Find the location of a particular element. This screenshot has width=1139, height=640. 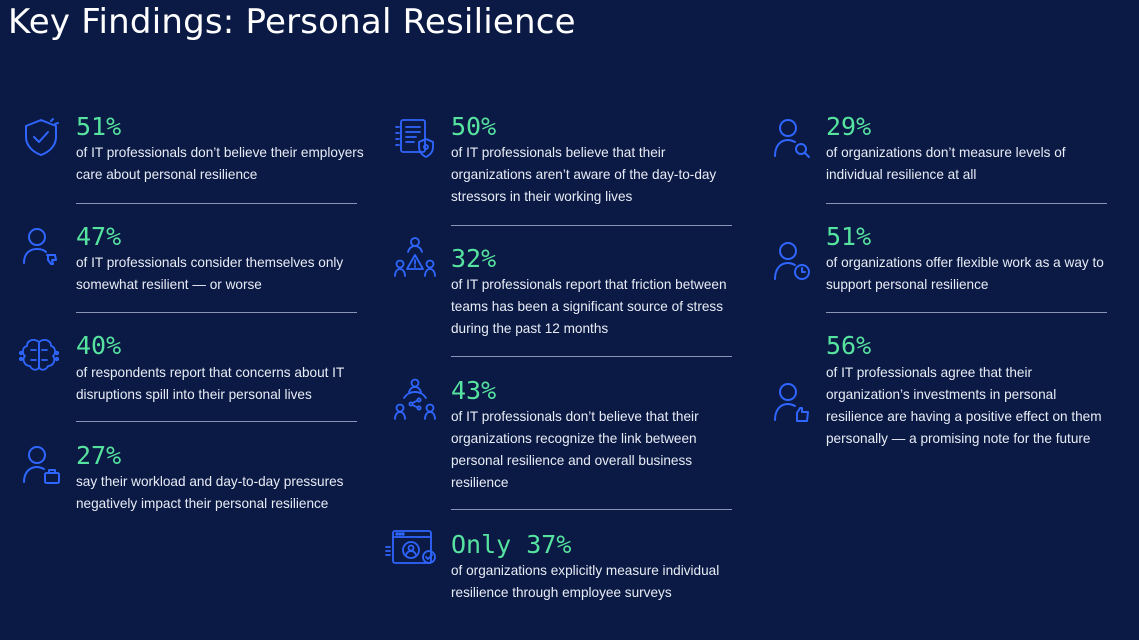

team-share-icon is located at coordinates (415, 399).